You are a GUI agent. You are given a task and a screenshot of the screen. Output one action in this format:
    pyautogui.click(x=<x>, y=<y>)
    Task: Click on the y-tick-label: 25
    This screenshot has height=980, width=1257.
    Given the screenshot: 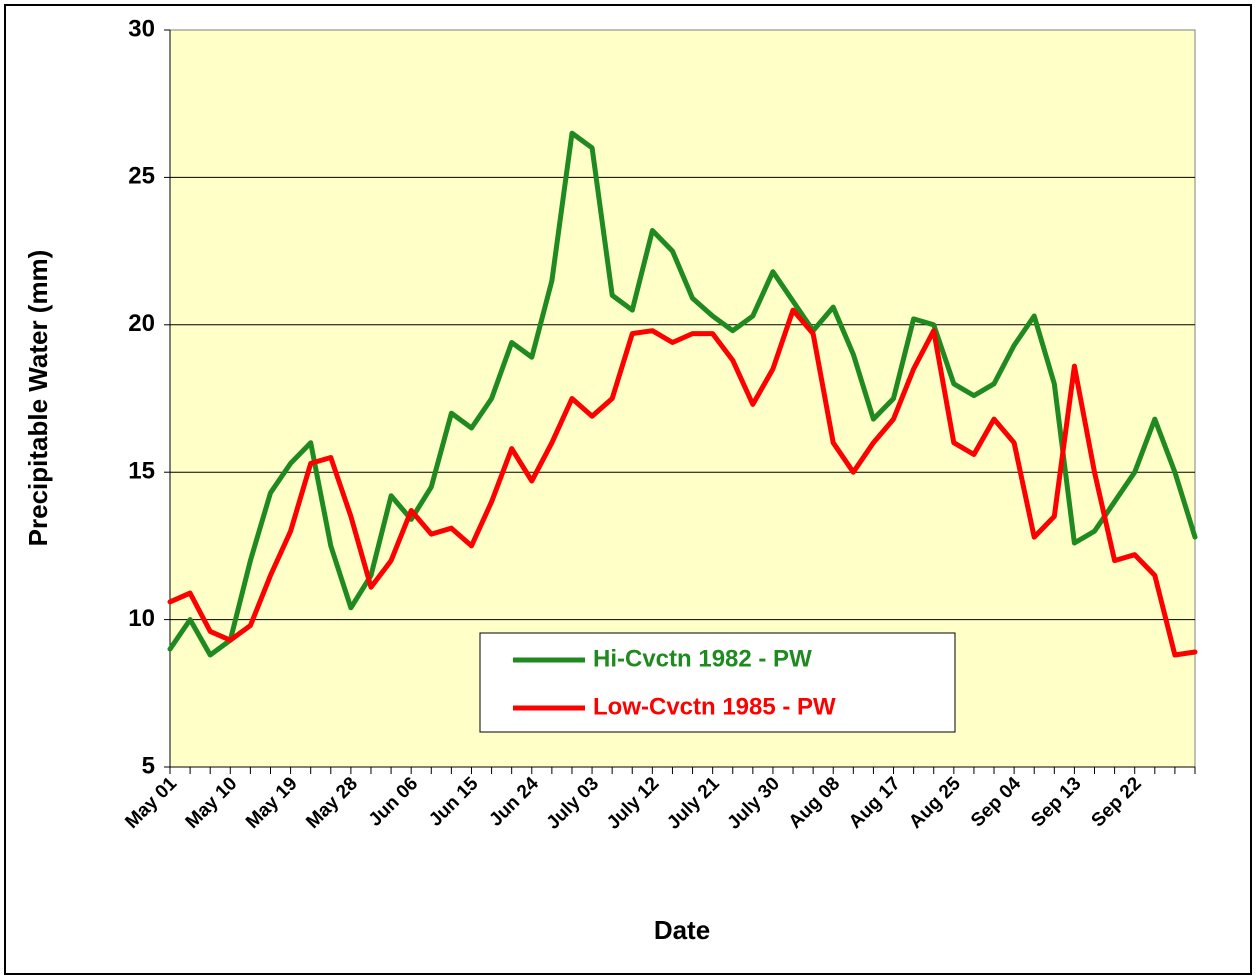 What is the action you would take?
    pyautogui.click(x=141, y=176)
    